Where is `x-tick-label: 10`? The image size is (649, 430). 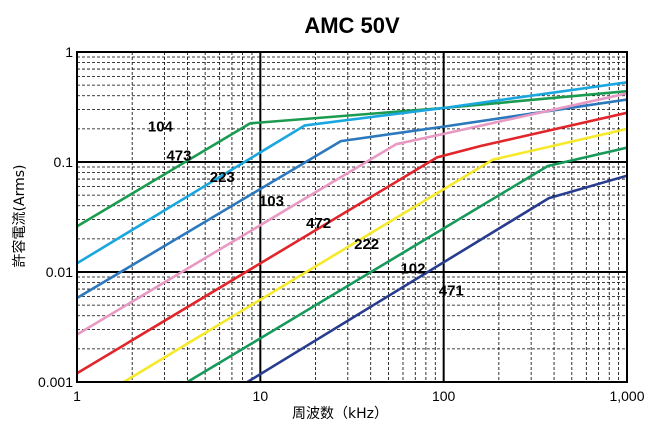
x-tick-label: 10 is located at coordinates (261, 396).